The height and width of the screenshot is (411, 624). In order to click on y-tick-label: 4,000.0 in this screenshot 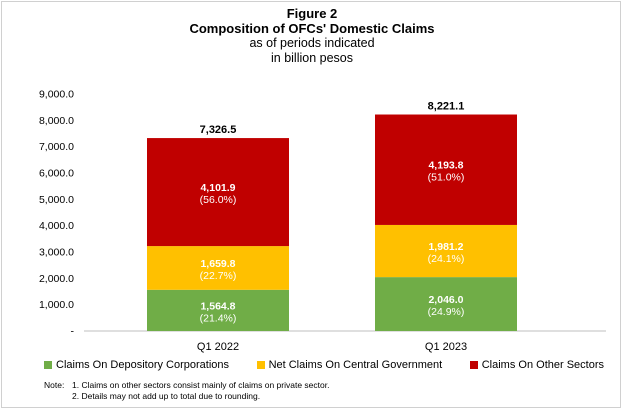, I will do `click(56, 226)`.